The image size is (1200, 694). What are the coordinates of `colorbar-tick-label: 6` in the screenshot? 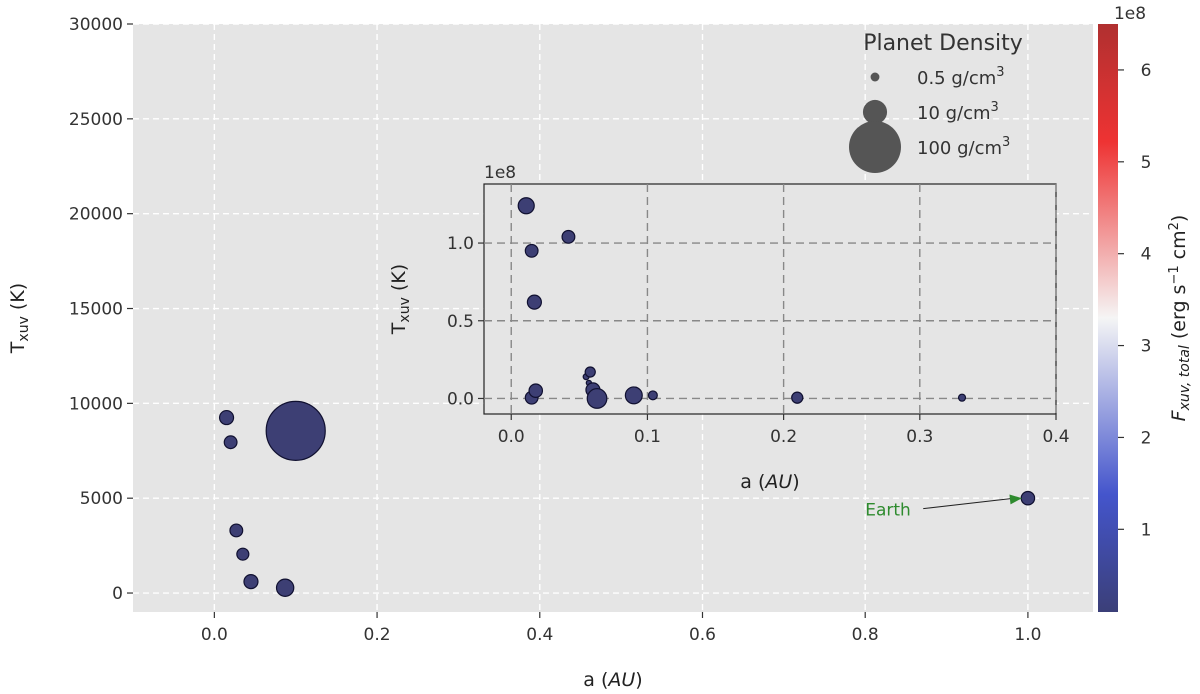 It's located at (1146, 71).